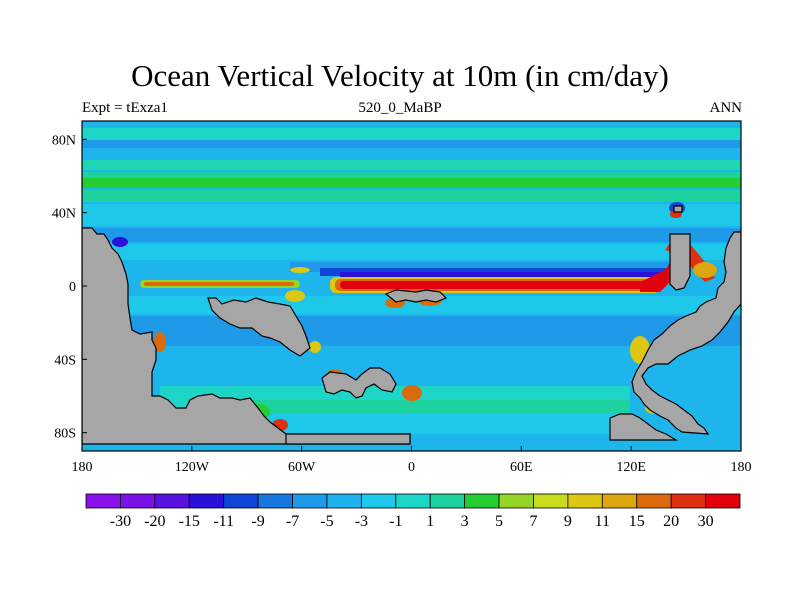 This screenshot has height=600, width=800. I want to click on colorbar-label: 30, so click(706, 521).